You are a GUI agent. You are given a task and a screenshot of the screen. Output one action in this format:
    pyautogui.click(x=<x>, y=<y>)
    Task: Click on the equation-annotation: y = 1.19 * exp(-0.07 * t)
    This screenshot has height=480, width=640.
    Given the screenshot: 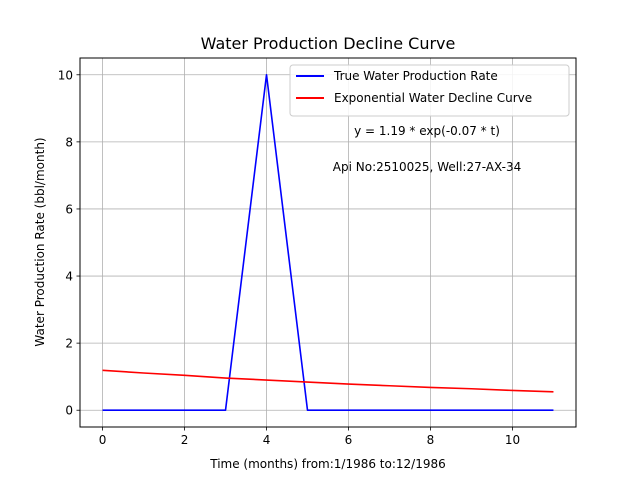 What is the action you would take?
    pyautogui.click(x=427, y=131)
    